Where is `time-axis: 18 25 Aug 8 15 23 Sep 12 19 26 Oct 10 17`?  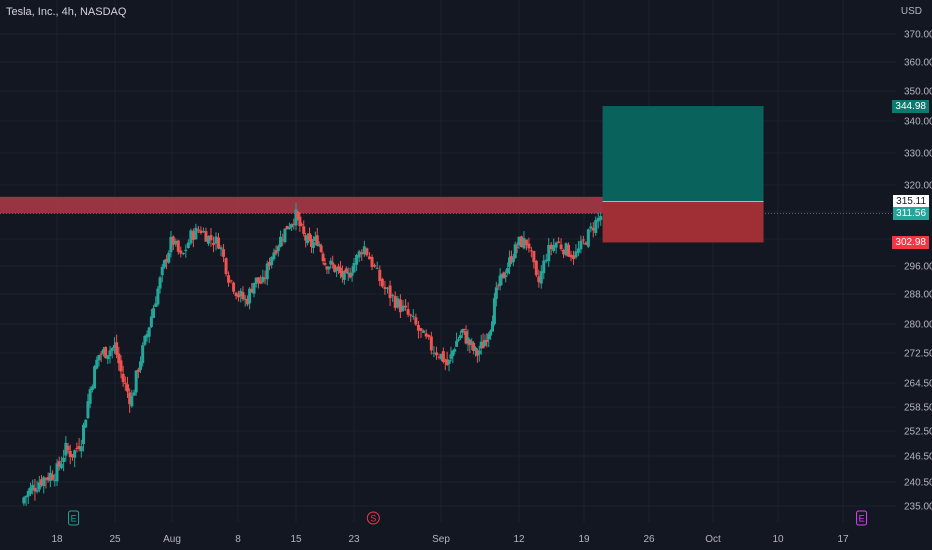 time-axis: 18 25 Aug 8 15 23 Sep 12 19 26 Oct 10 17 is located at coordinates (450, 539).